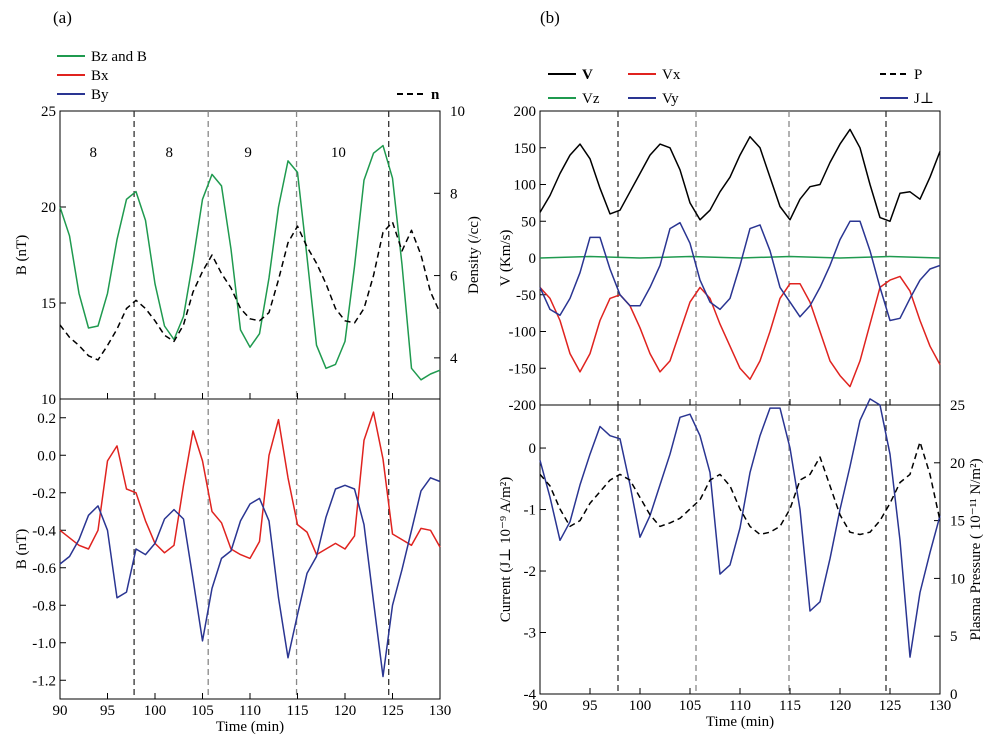 This screenshot has height=739, width=992. Describe the element at coordinates (954, 695) in the screenshot. I see `b_bottom-ytick-right-label: 0` at that location.